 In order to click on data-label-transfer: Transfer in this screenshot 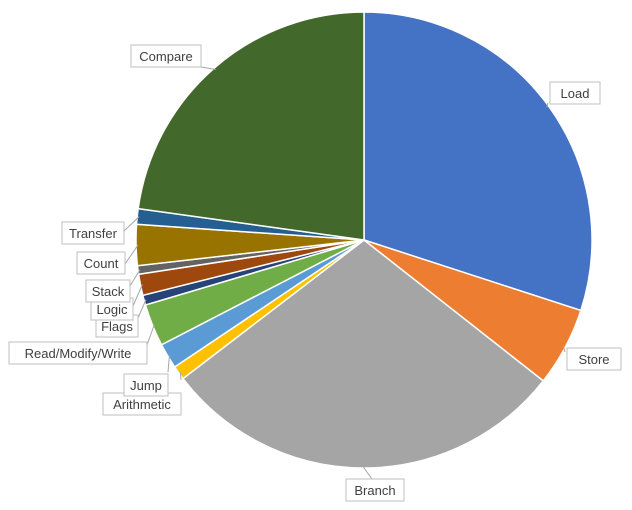, I will do `click(93, 233)`.